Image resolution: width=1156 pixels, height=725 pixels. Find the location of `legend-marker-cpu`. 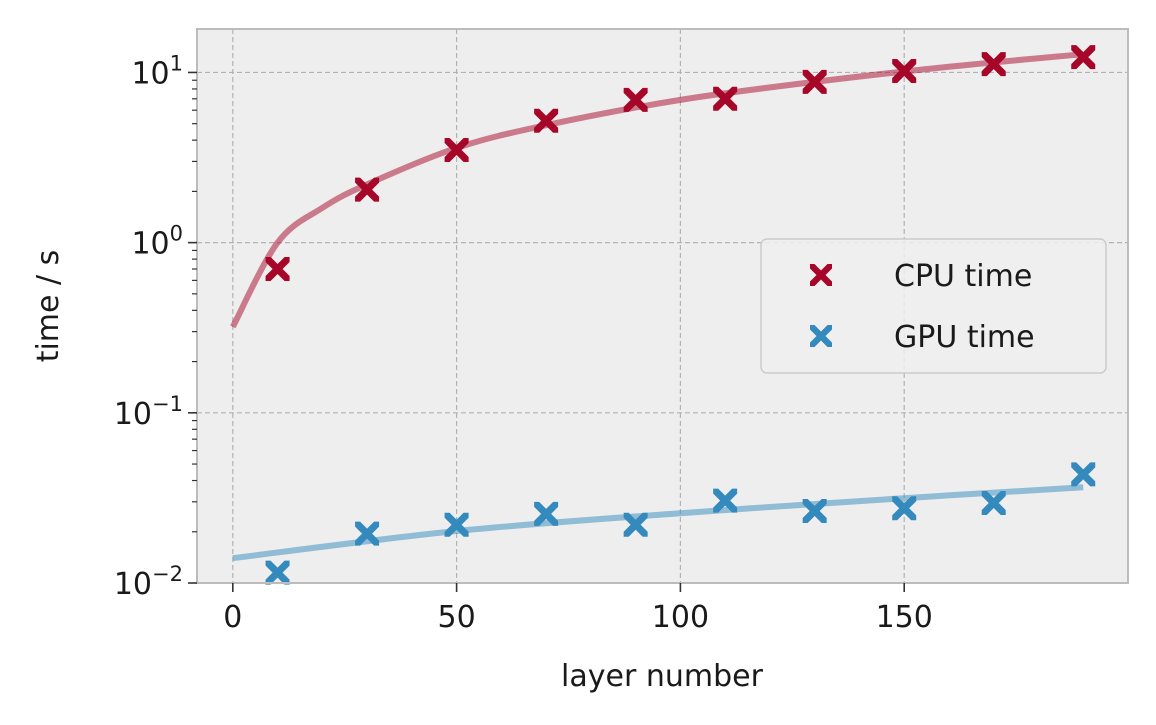

legend-marker-cpu is located at coordinates (821, 275).